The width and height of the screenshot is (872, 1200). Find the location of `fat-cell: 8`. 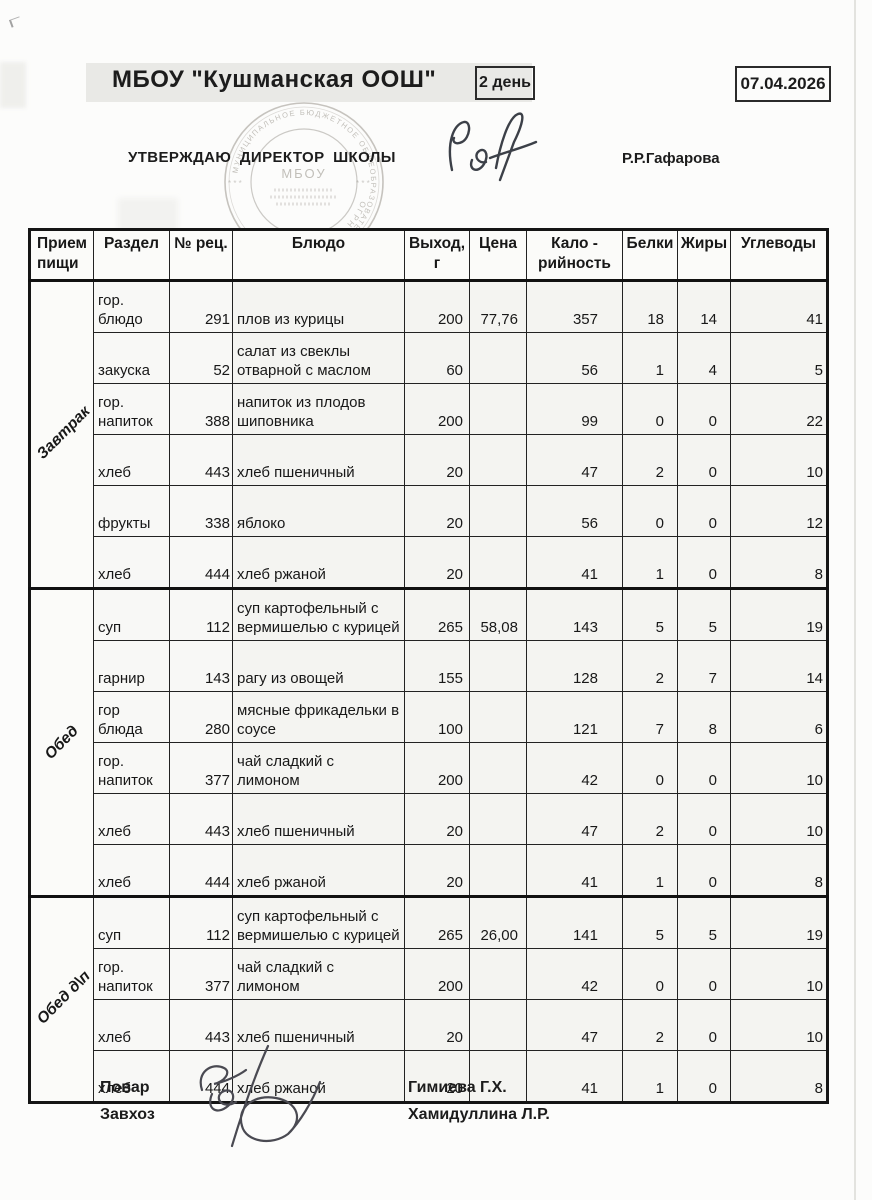

fat-cell: 8 is located at coordinates (704, 717).